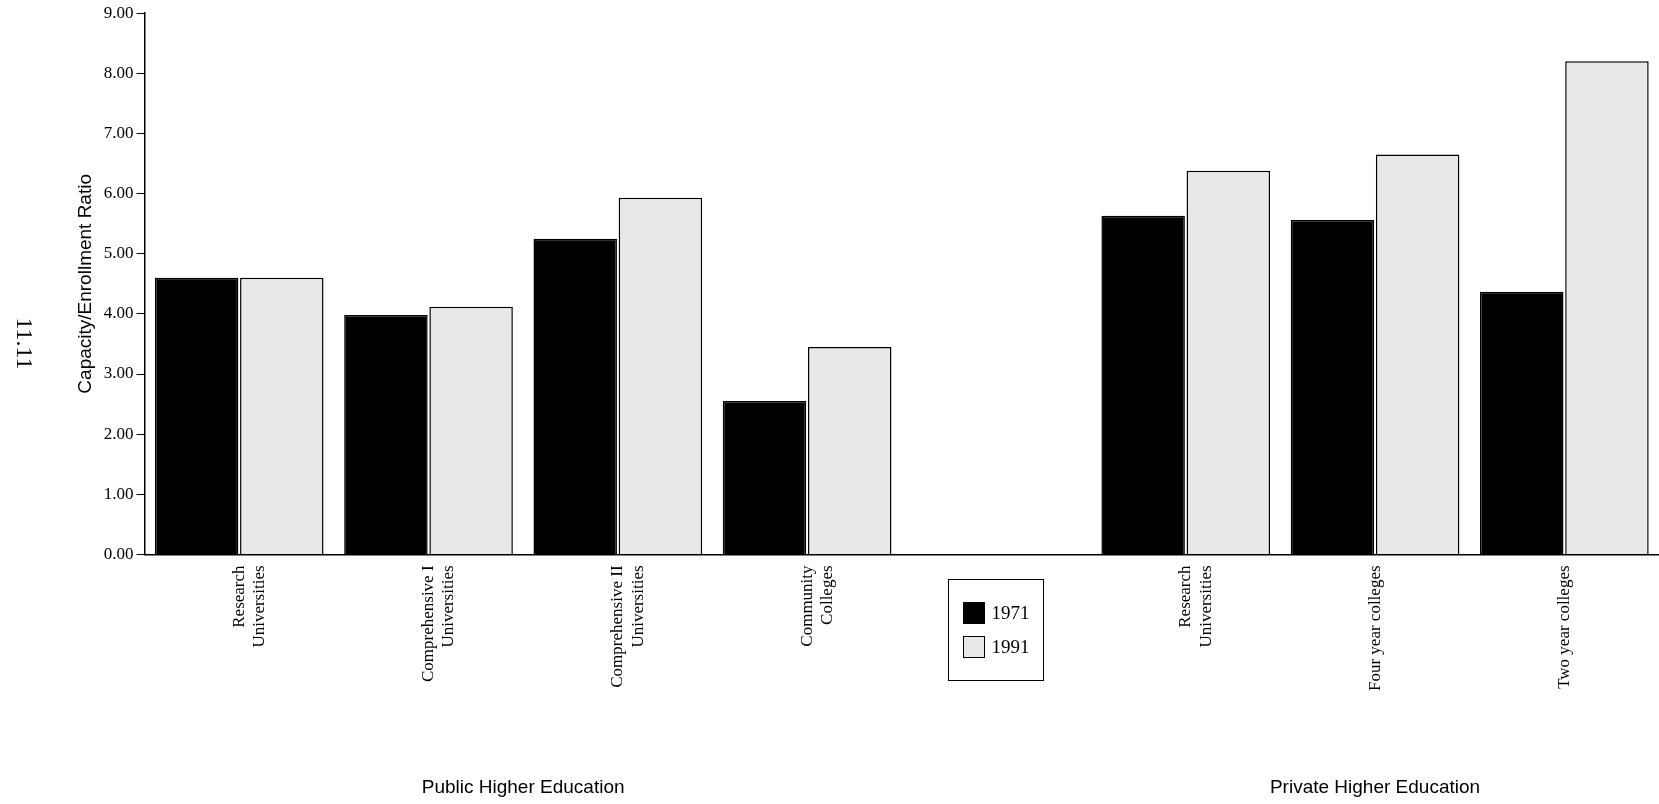  What do you see at coordinates (118, 433) in the screenshot?
I see `y-tick-label: 2.00` at bounding box center [118, 433].